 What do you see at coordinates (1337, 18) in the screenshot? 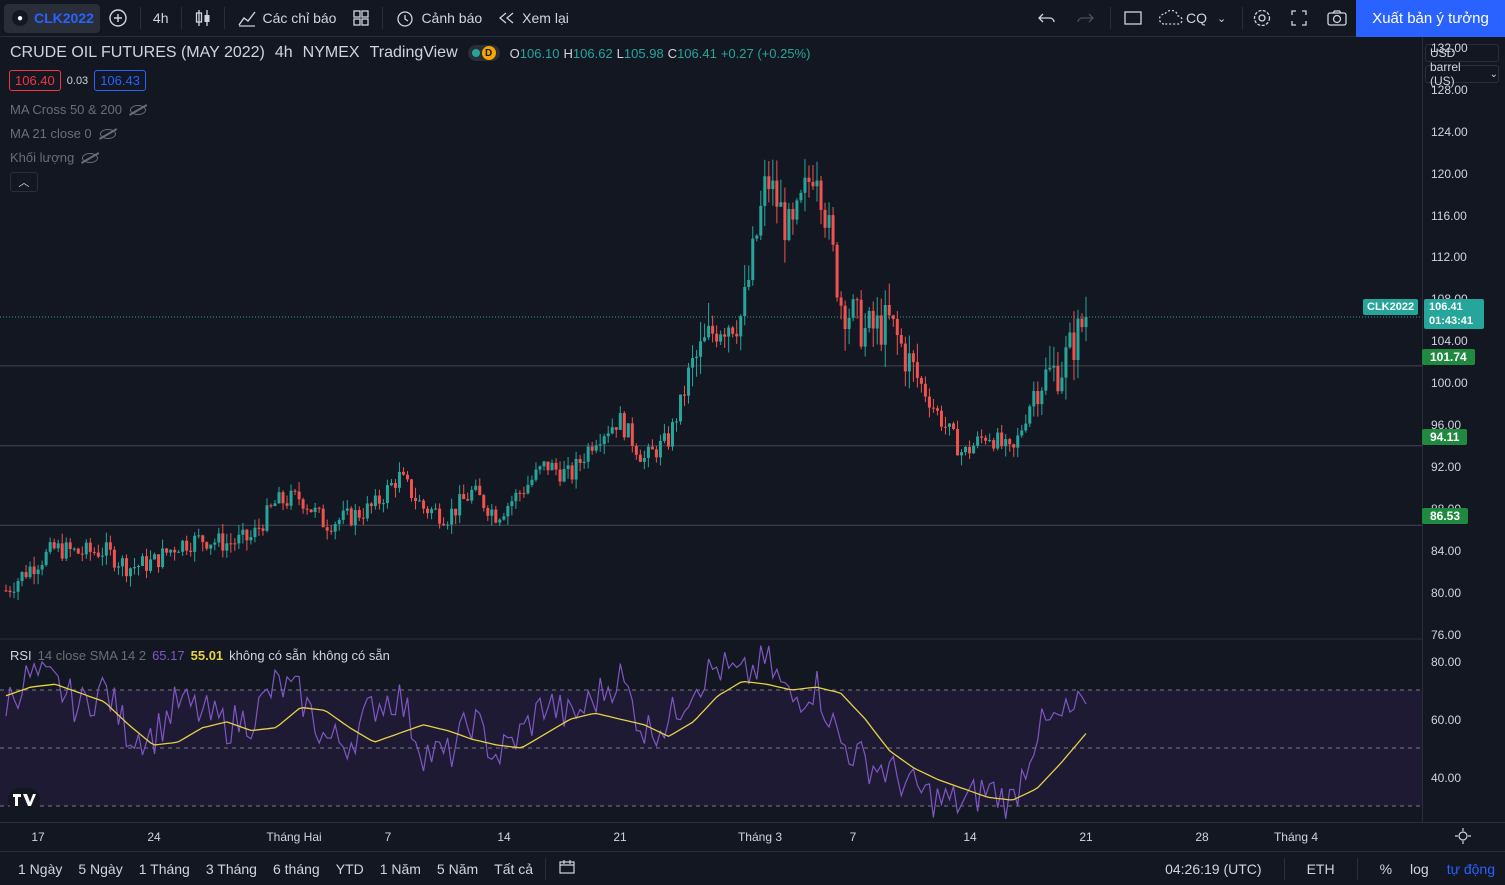
I see `snapshot-button` at bounding box center [1337, 18].